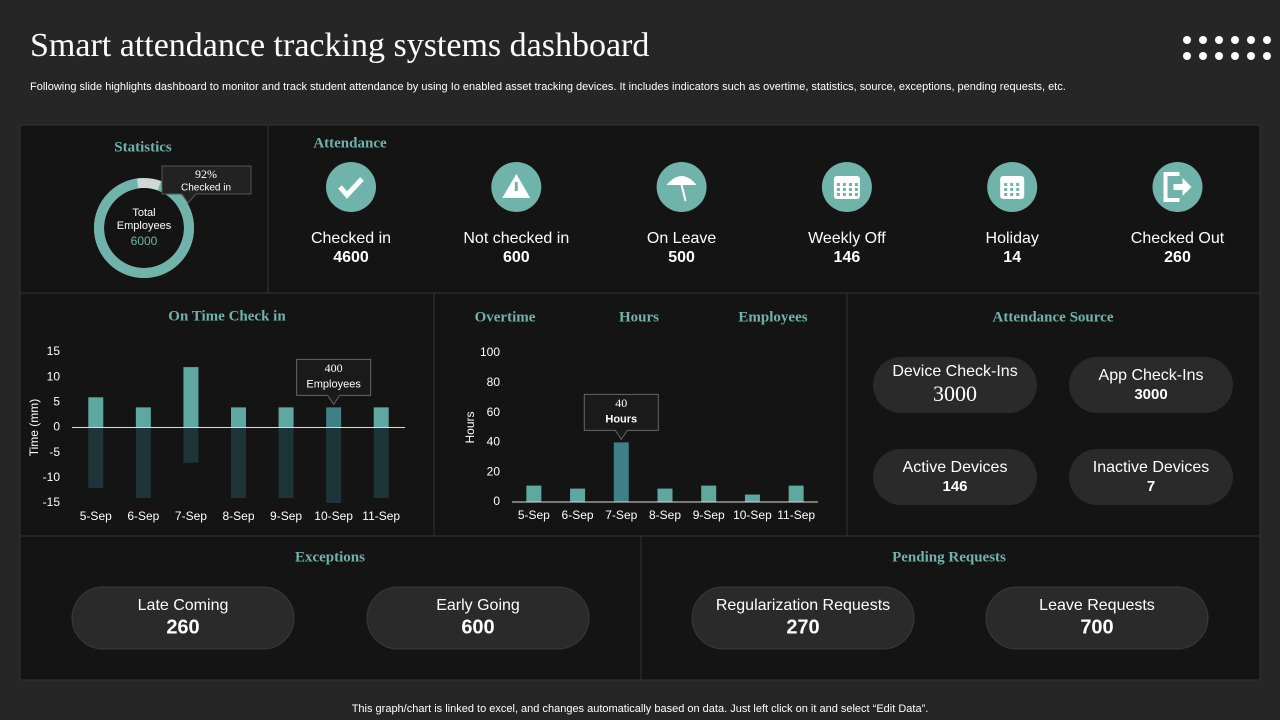 The width and height of the screenshot is (1280, 720). Describe the element at coordinates (494, 382) in the screenshot. I see `y-tick-label: 80` at that location.